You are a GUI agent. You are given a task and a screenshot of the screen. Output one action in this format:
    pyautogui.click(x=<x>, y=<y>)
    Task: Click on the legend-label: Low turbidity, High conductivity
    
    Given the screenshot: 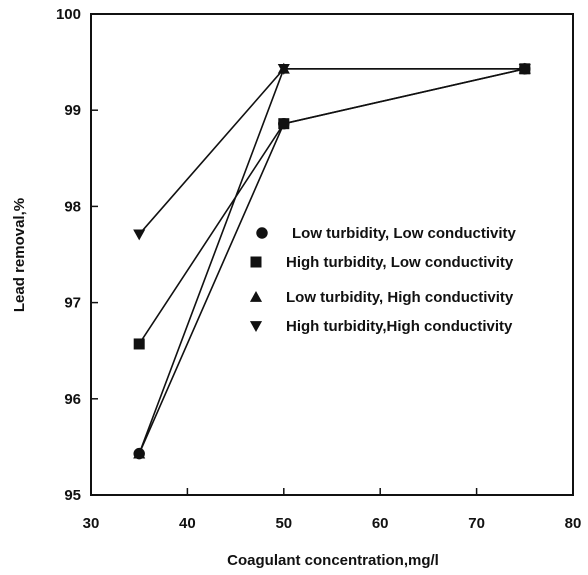 What is the action you would take?
    pyautogui.click(x=400, y=297)
    